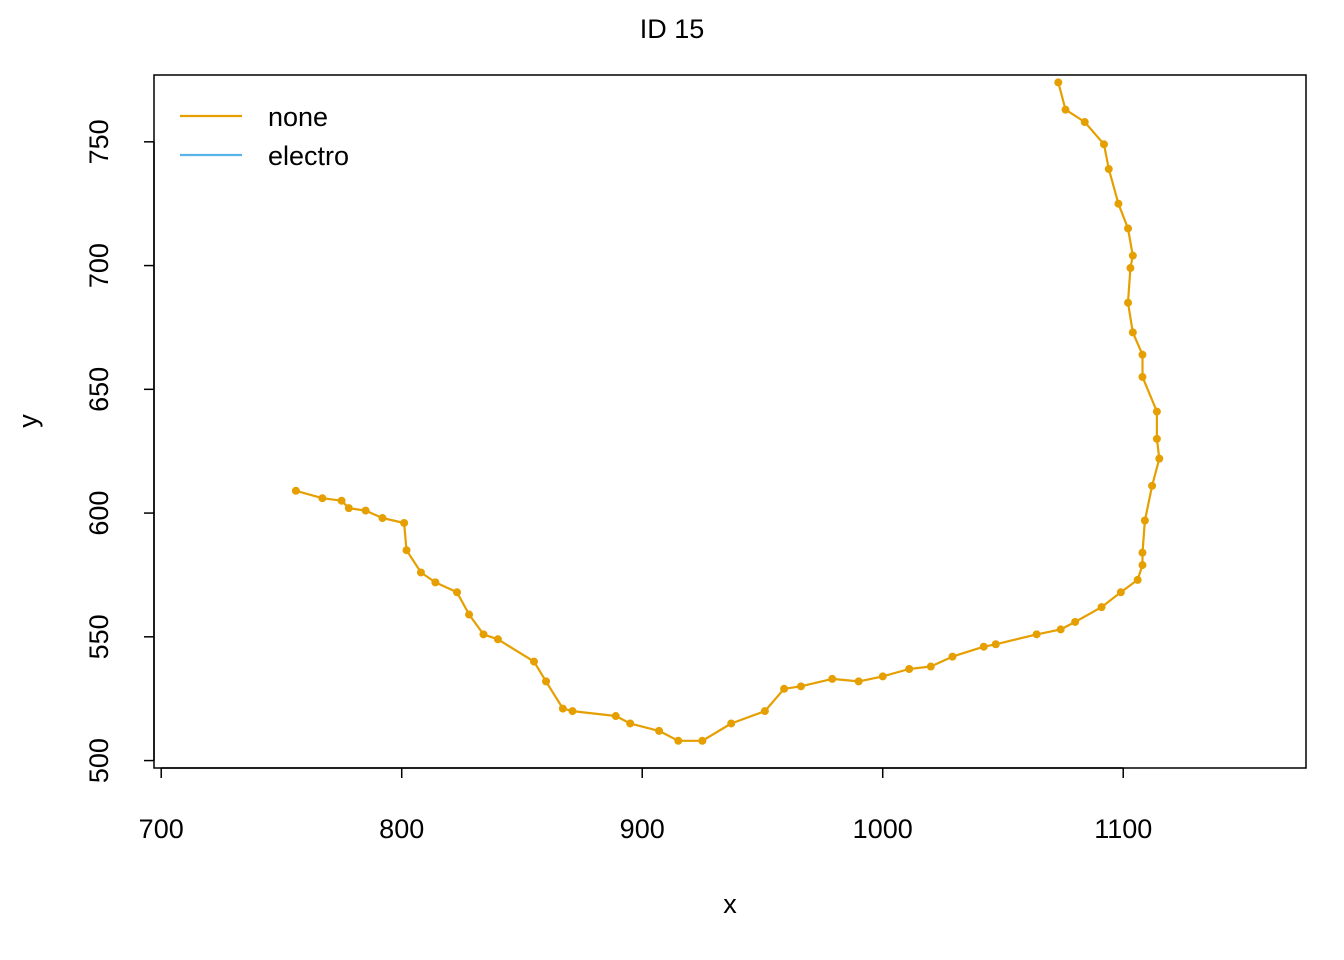 Image resolution: width=1344 pixels, height=960 pixels. I want to click on x-tick-label: 1000, so click(883, 829).